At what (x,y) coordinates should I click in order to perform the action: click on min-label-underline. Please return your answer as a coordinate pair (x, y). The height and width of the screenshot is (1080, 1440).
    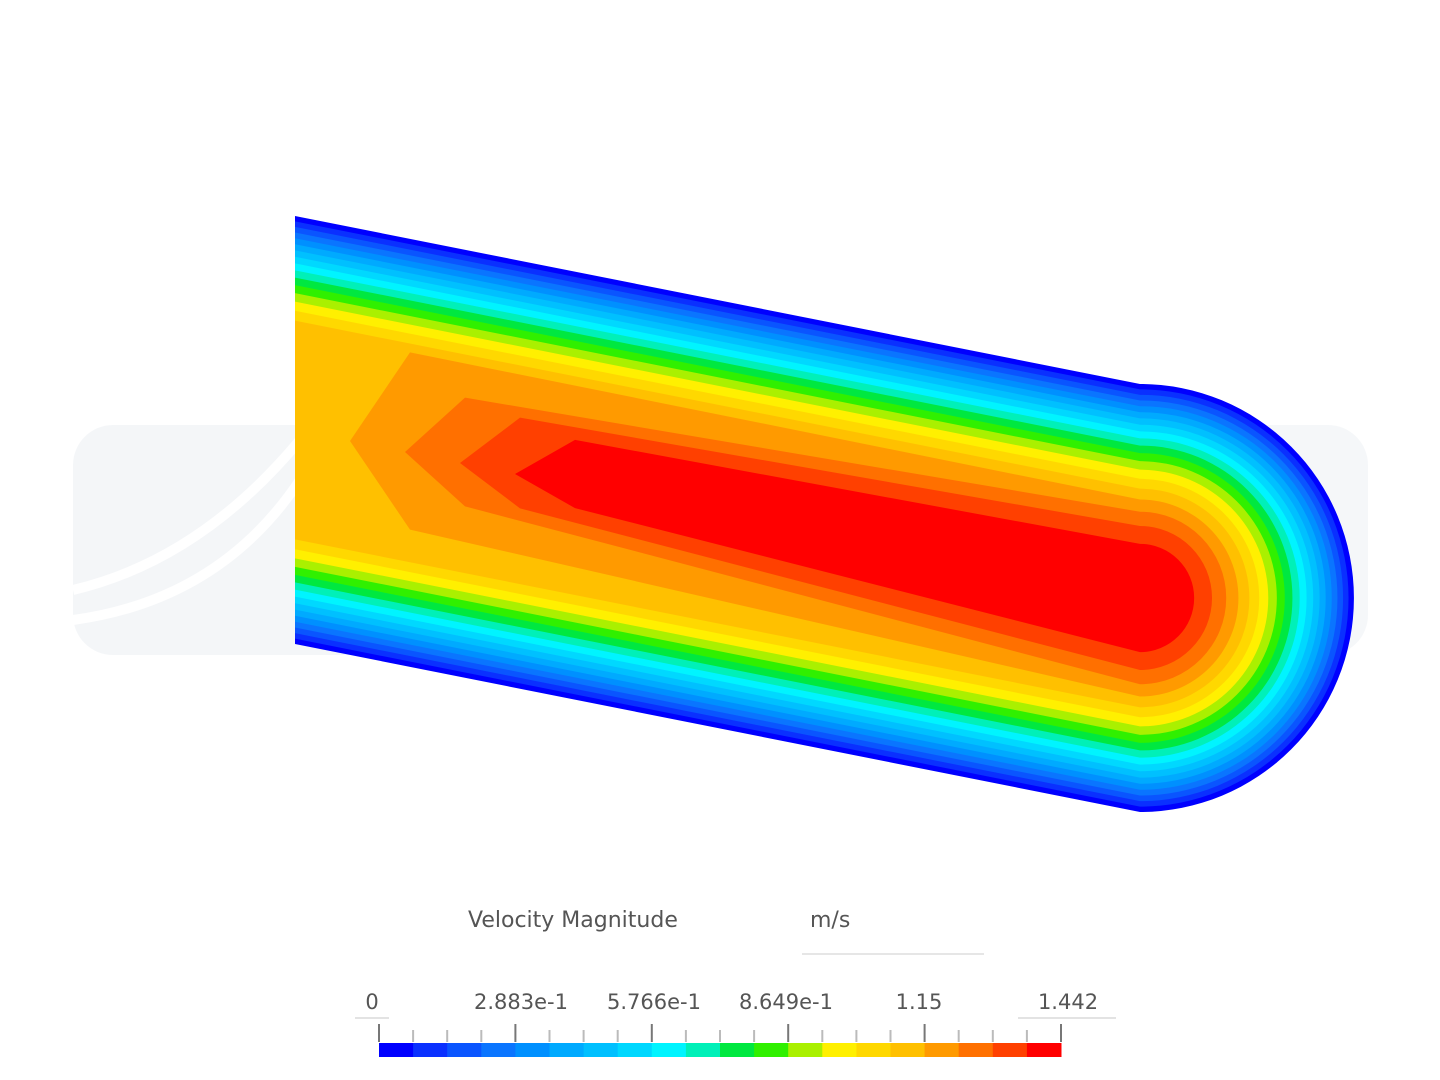
    Looking at the image, I should click on (372, 1018).